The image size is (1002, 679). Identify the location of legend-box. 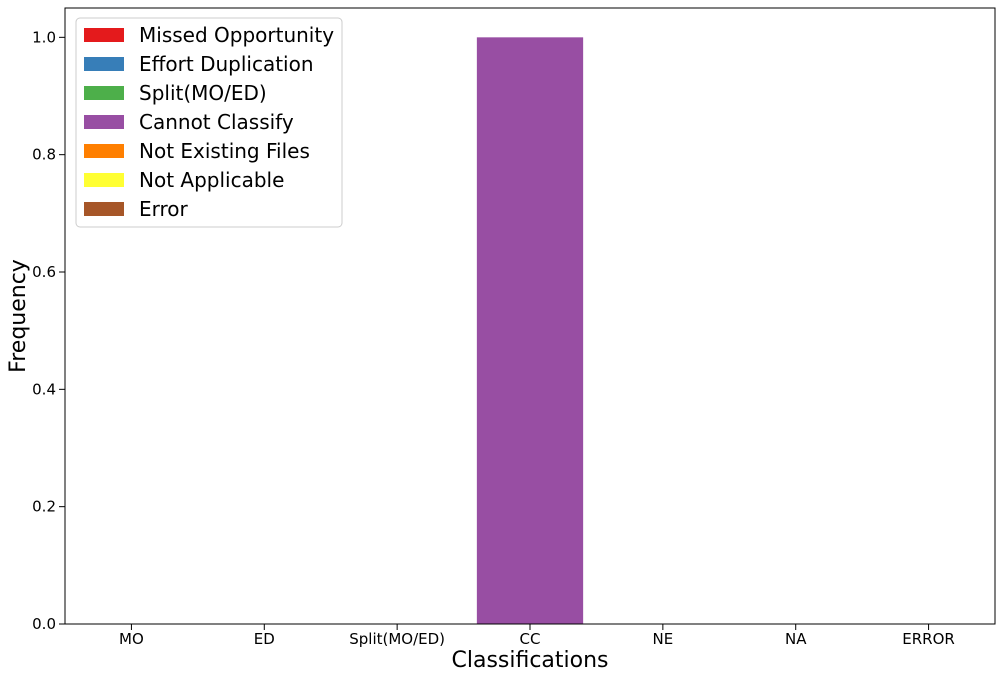
(209, 122).